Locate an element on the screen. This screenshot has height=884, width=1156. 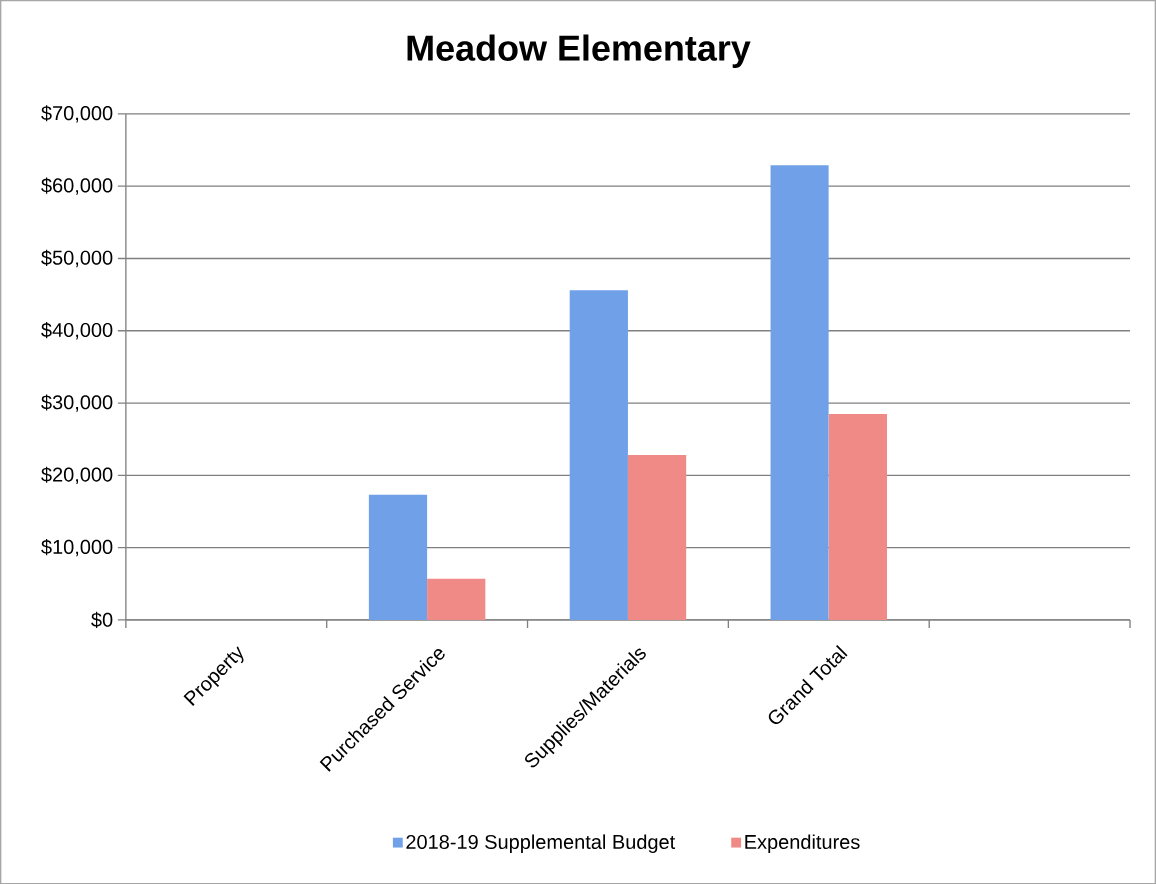
y-tick-label: $60,000 is located at coordinates (77, 186).